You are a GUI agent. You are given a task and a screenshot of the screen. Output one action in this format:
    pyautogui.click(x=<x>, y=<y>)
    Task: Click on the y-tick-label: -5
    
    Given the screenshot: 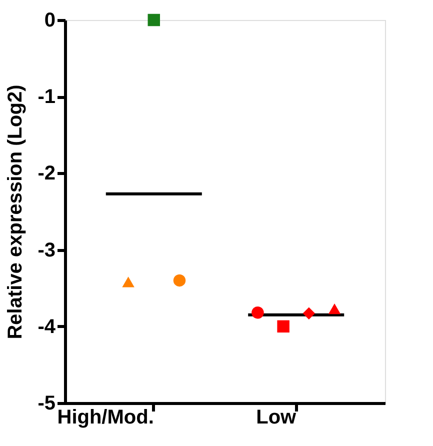 What is the action you would take?
    pyautogui.click(x=47, y=403)
    